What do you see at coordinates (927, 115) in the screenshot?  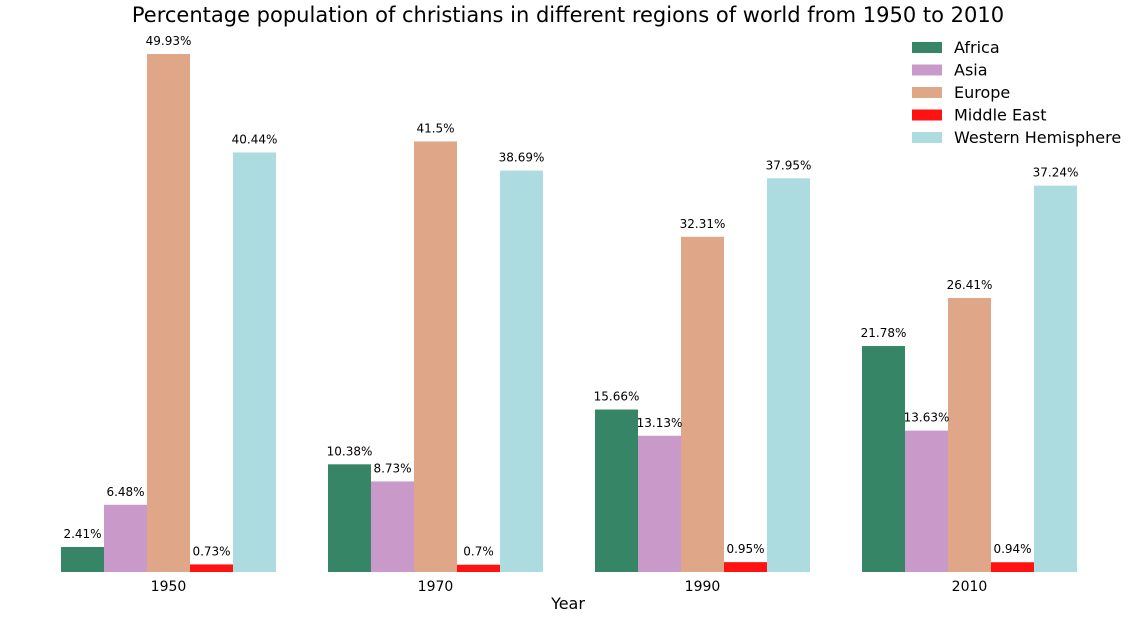 I see `legend-swatch-middle-east` at bounding box center [927, 115].